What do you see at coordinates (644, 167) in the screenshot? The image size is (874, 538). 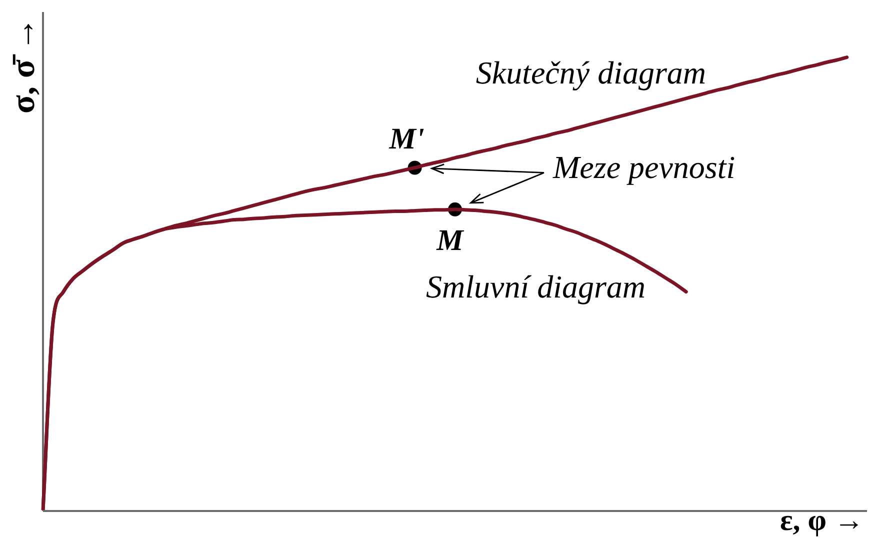 I see `legend-label: Meze pevnosti` at bounding box center [644, 167].